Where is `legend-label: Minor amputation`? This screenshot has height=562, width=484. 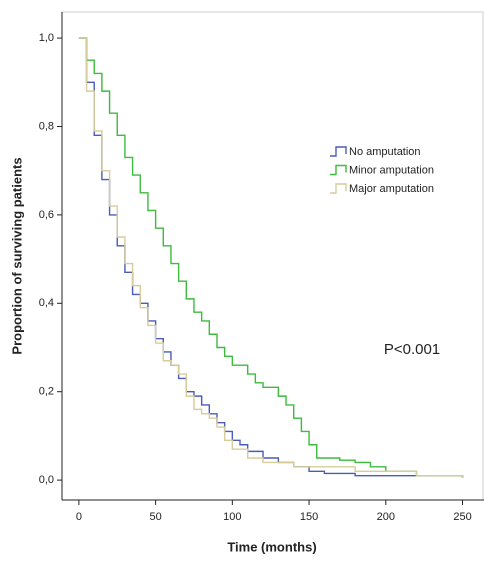
legend-label: Minor amputation is located at coordinates (391, 170).